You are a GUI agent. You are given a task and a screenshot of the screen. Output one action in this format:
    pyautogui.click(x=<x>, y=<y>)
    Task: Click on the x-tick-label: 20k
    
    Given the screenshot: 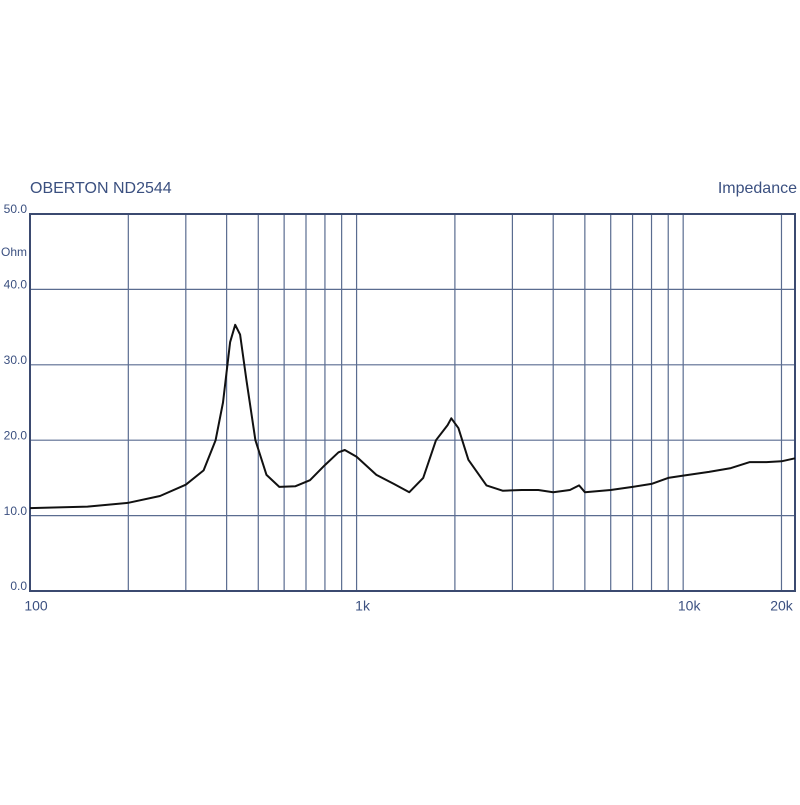 What is the action you would take?
    pyautogui.click(x=782, y=606)
    